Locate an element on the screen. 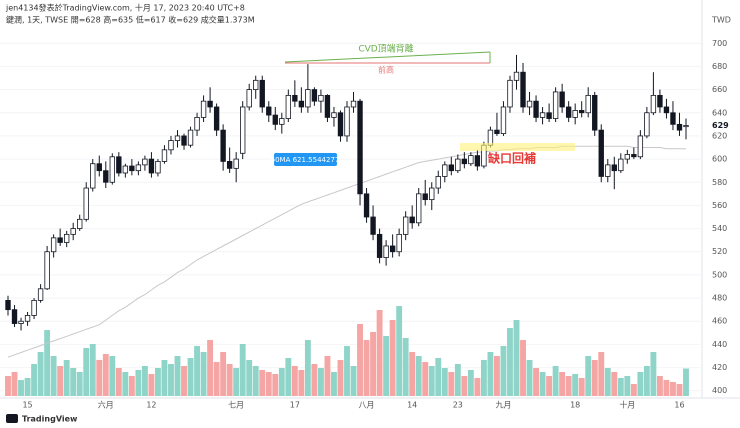 The height and width of the screenshot is (428, 740). y-tick-label: 700 is located at coordinates (719, 43).